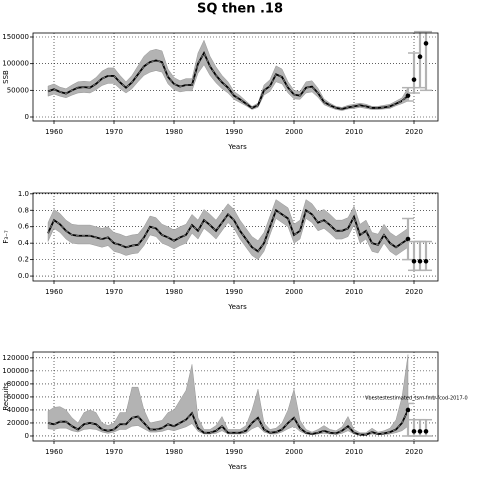 This screenshot has height=480, width=480. I want to click on y-tick-label: 0.8, so click(23, 210).